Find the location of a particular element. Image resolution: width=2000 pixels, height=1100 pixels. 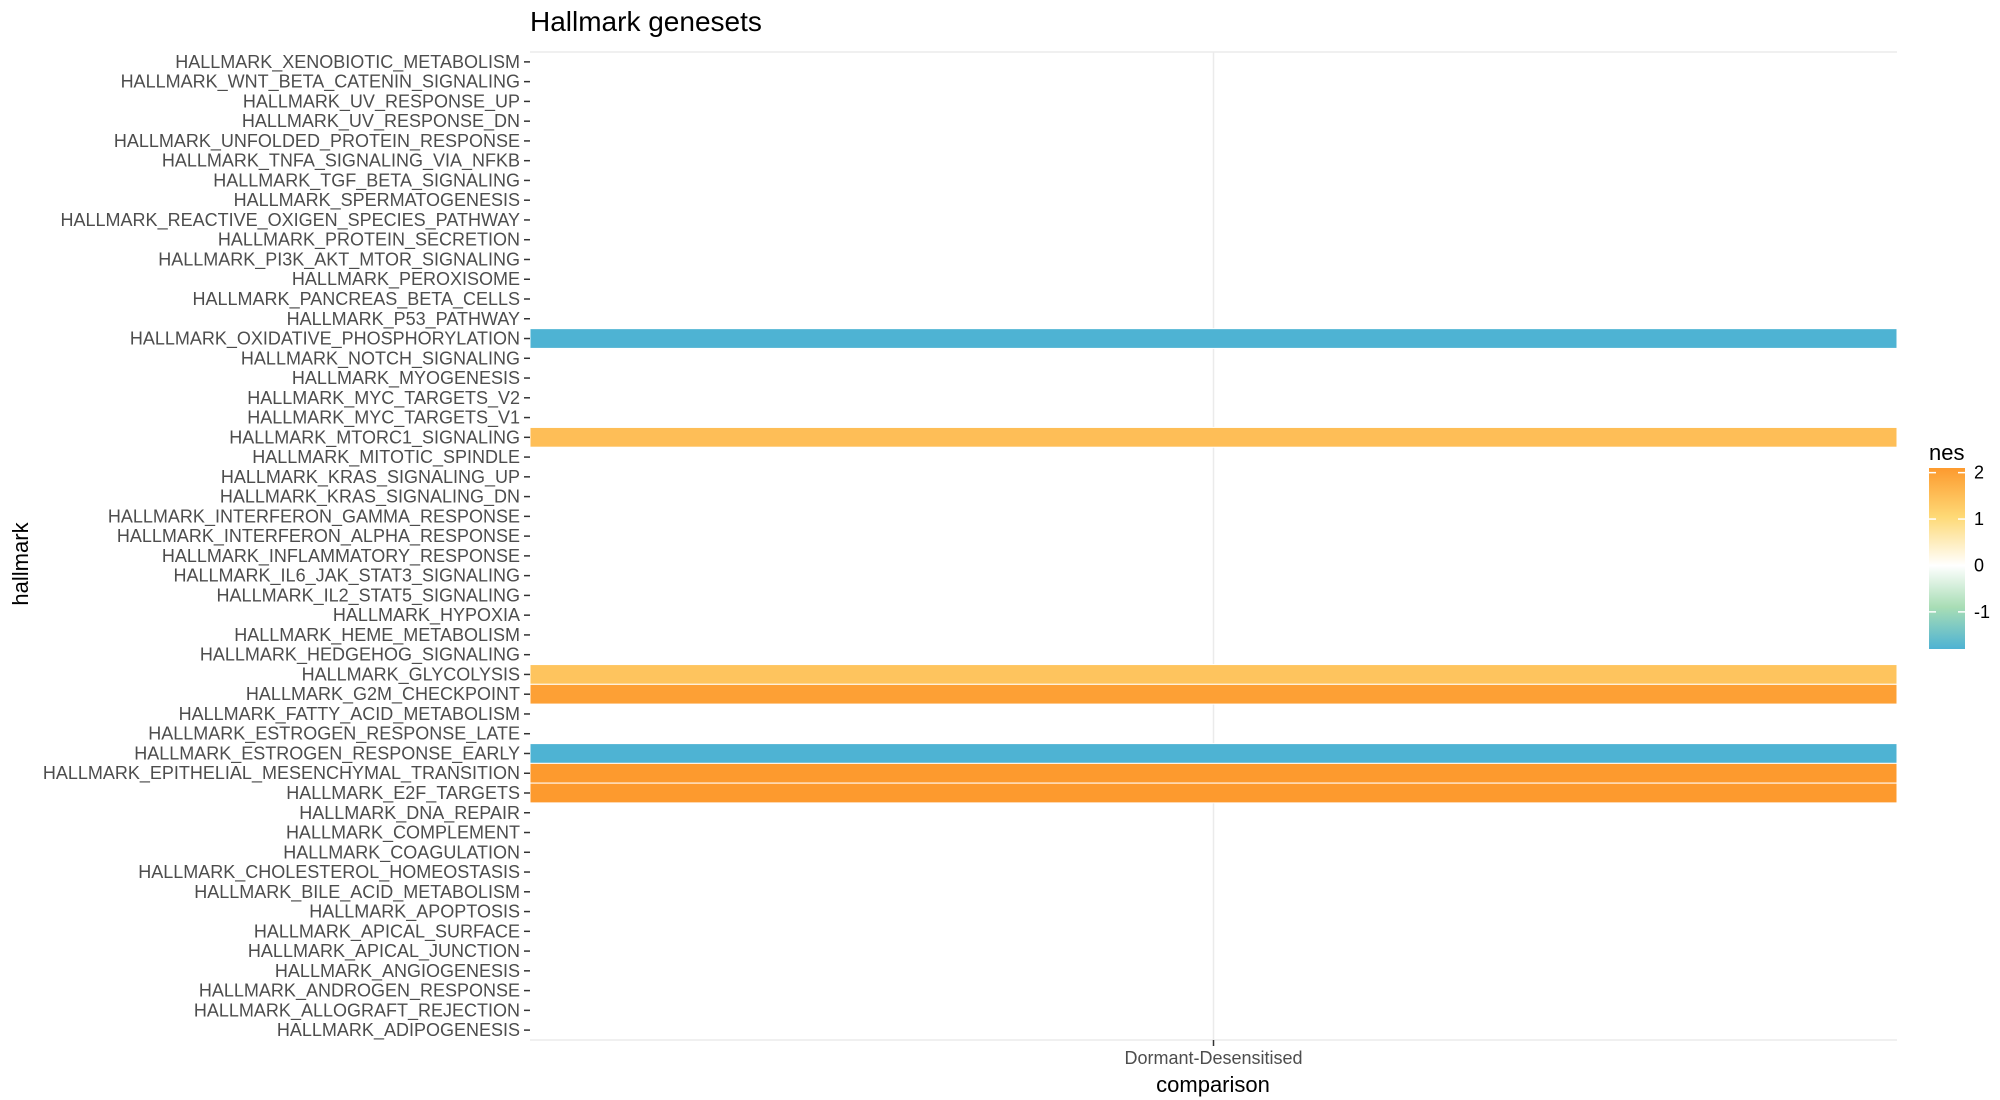

y-tick-label: HALLMARK_KRAS_SIGNALING_DN is located at coordinates (370, 497).